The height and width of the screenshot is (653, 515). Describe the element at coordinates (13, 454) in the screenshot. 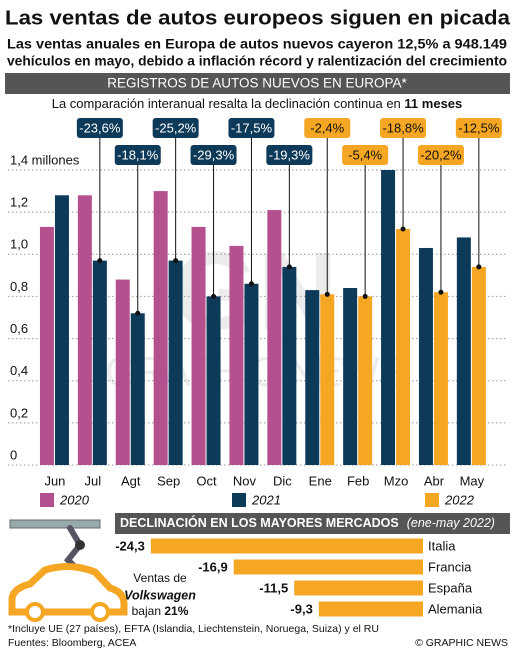

I see `y-tick-label: 0` at that location.